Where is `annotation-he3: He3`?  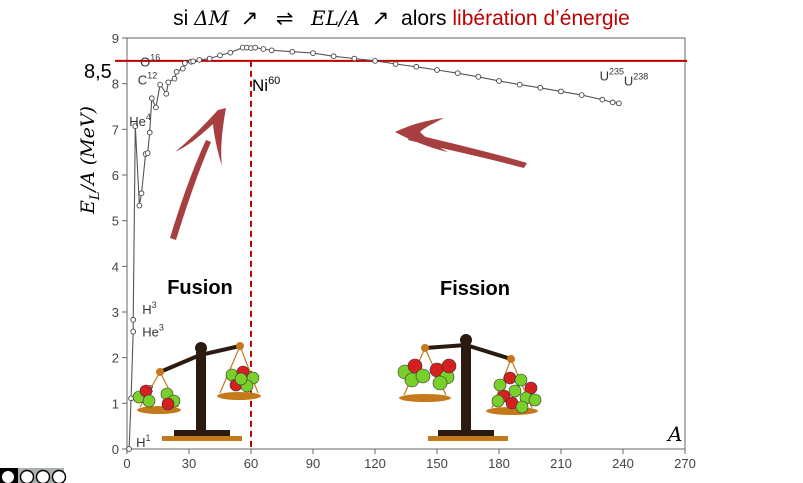 annotation-he3: He3 is located at coordinates (153, 331).